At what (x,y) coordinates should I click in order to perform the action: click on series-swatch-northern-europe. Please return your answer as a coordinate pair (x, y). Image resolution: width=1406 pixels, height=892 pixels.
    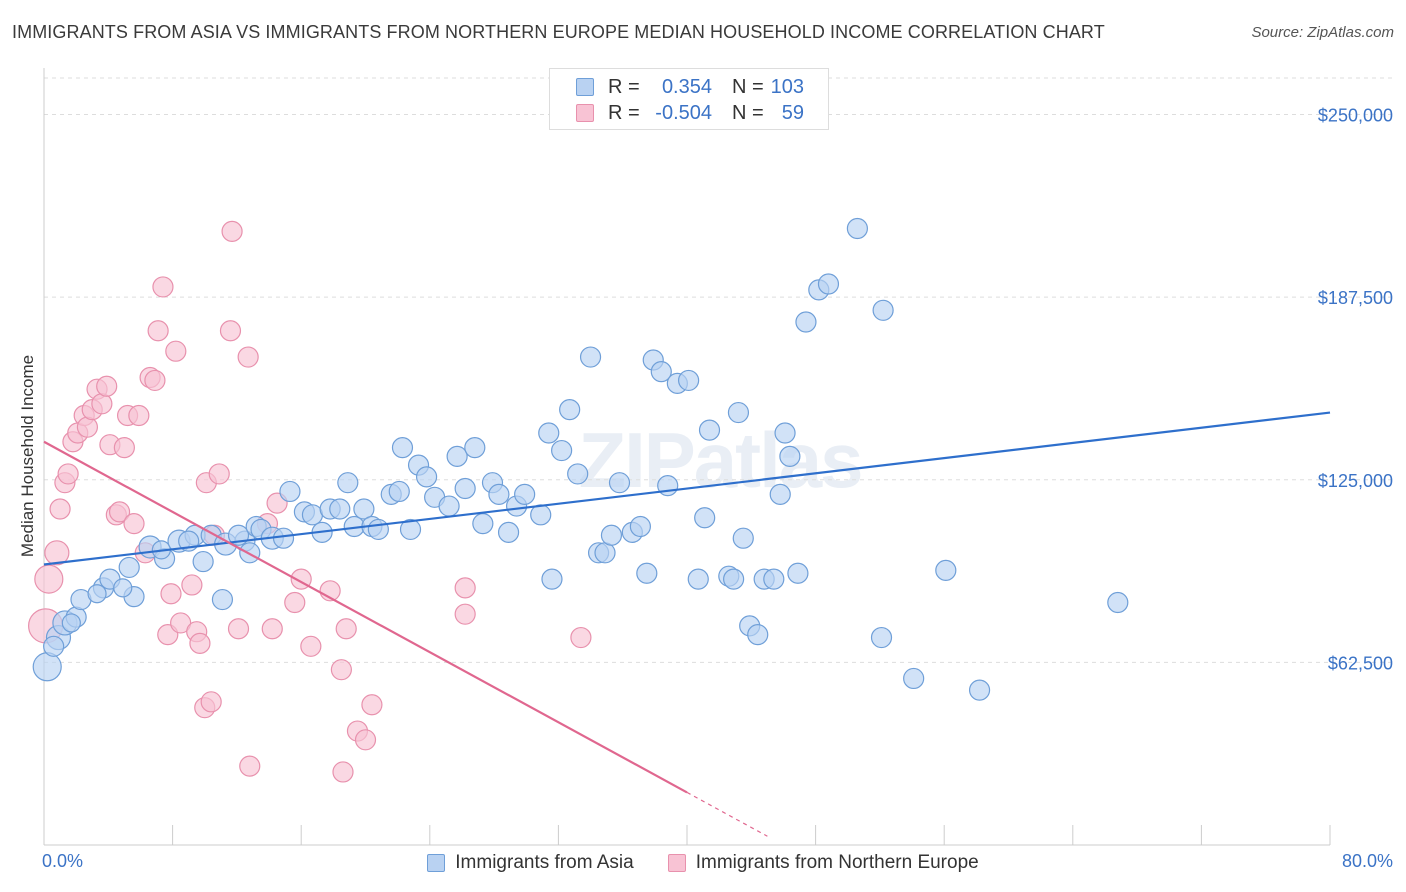
    Looking at the image, I should click on (676, 863).